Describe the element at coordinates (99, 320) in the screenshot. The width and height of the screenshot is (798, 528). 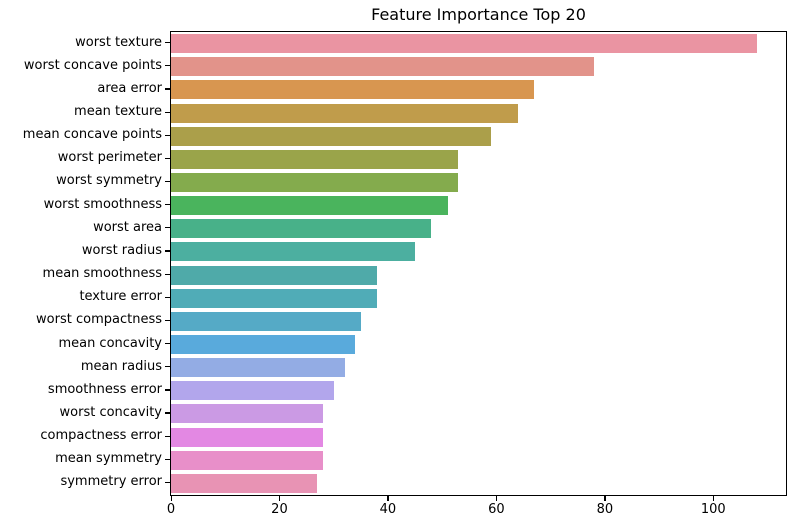
I see `y-tick-label: worst compactness` at that location.